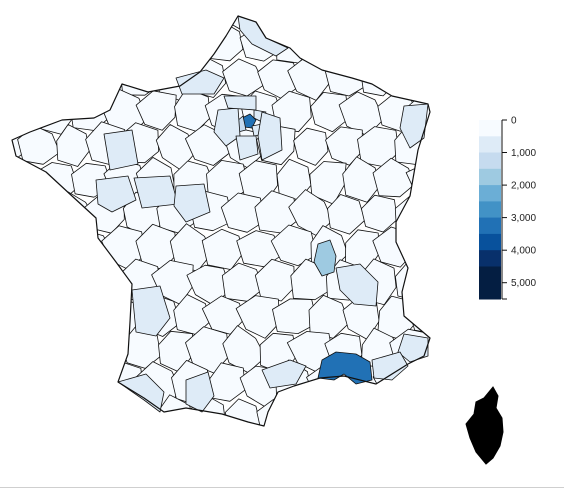 This screenshot has width=564, height=488. What do you see at coordinates (519, 208) in the screenshot?
I see `colorbar-ticks: 0 1,000 2,000 3,000 4,000 5,000` at bounding box center [519, 208].